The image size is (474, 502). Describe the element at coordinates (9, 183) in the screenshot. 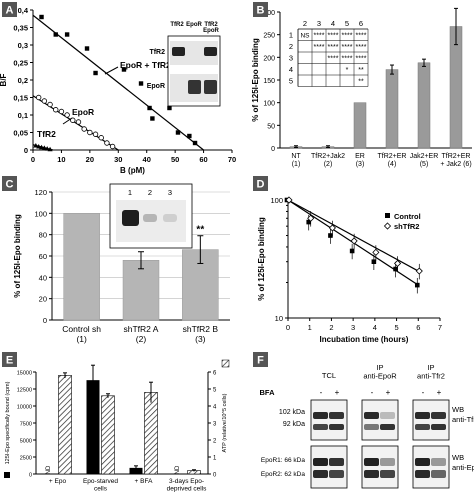

I see `panel-label-C: C` at that location.